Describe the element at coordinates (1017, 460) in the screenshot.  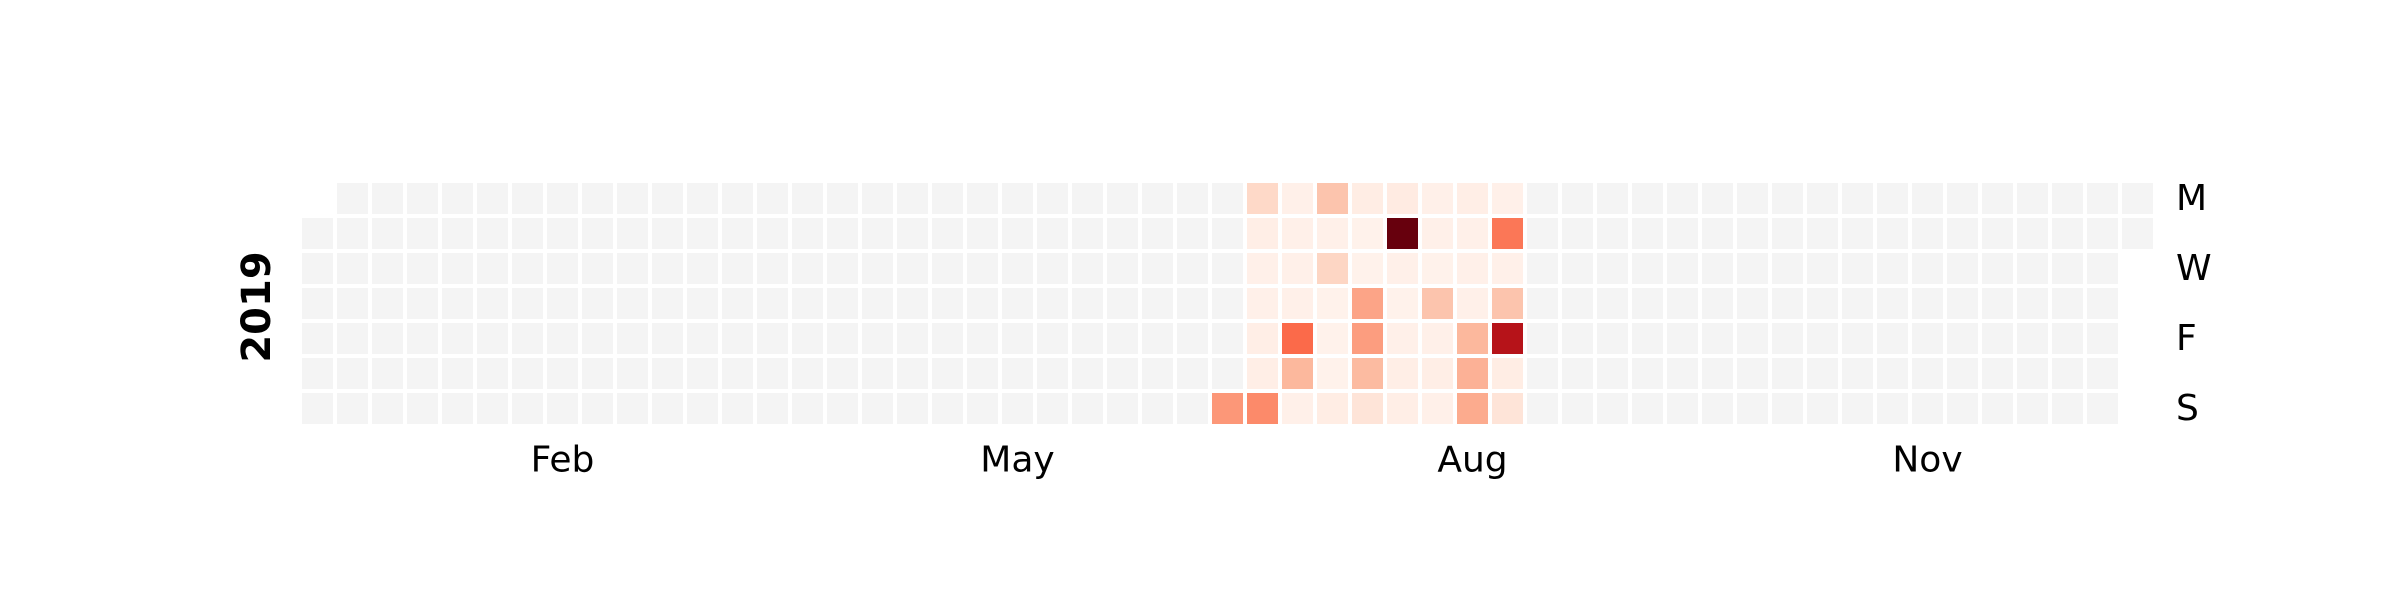
I see `month-label: May` at that location.